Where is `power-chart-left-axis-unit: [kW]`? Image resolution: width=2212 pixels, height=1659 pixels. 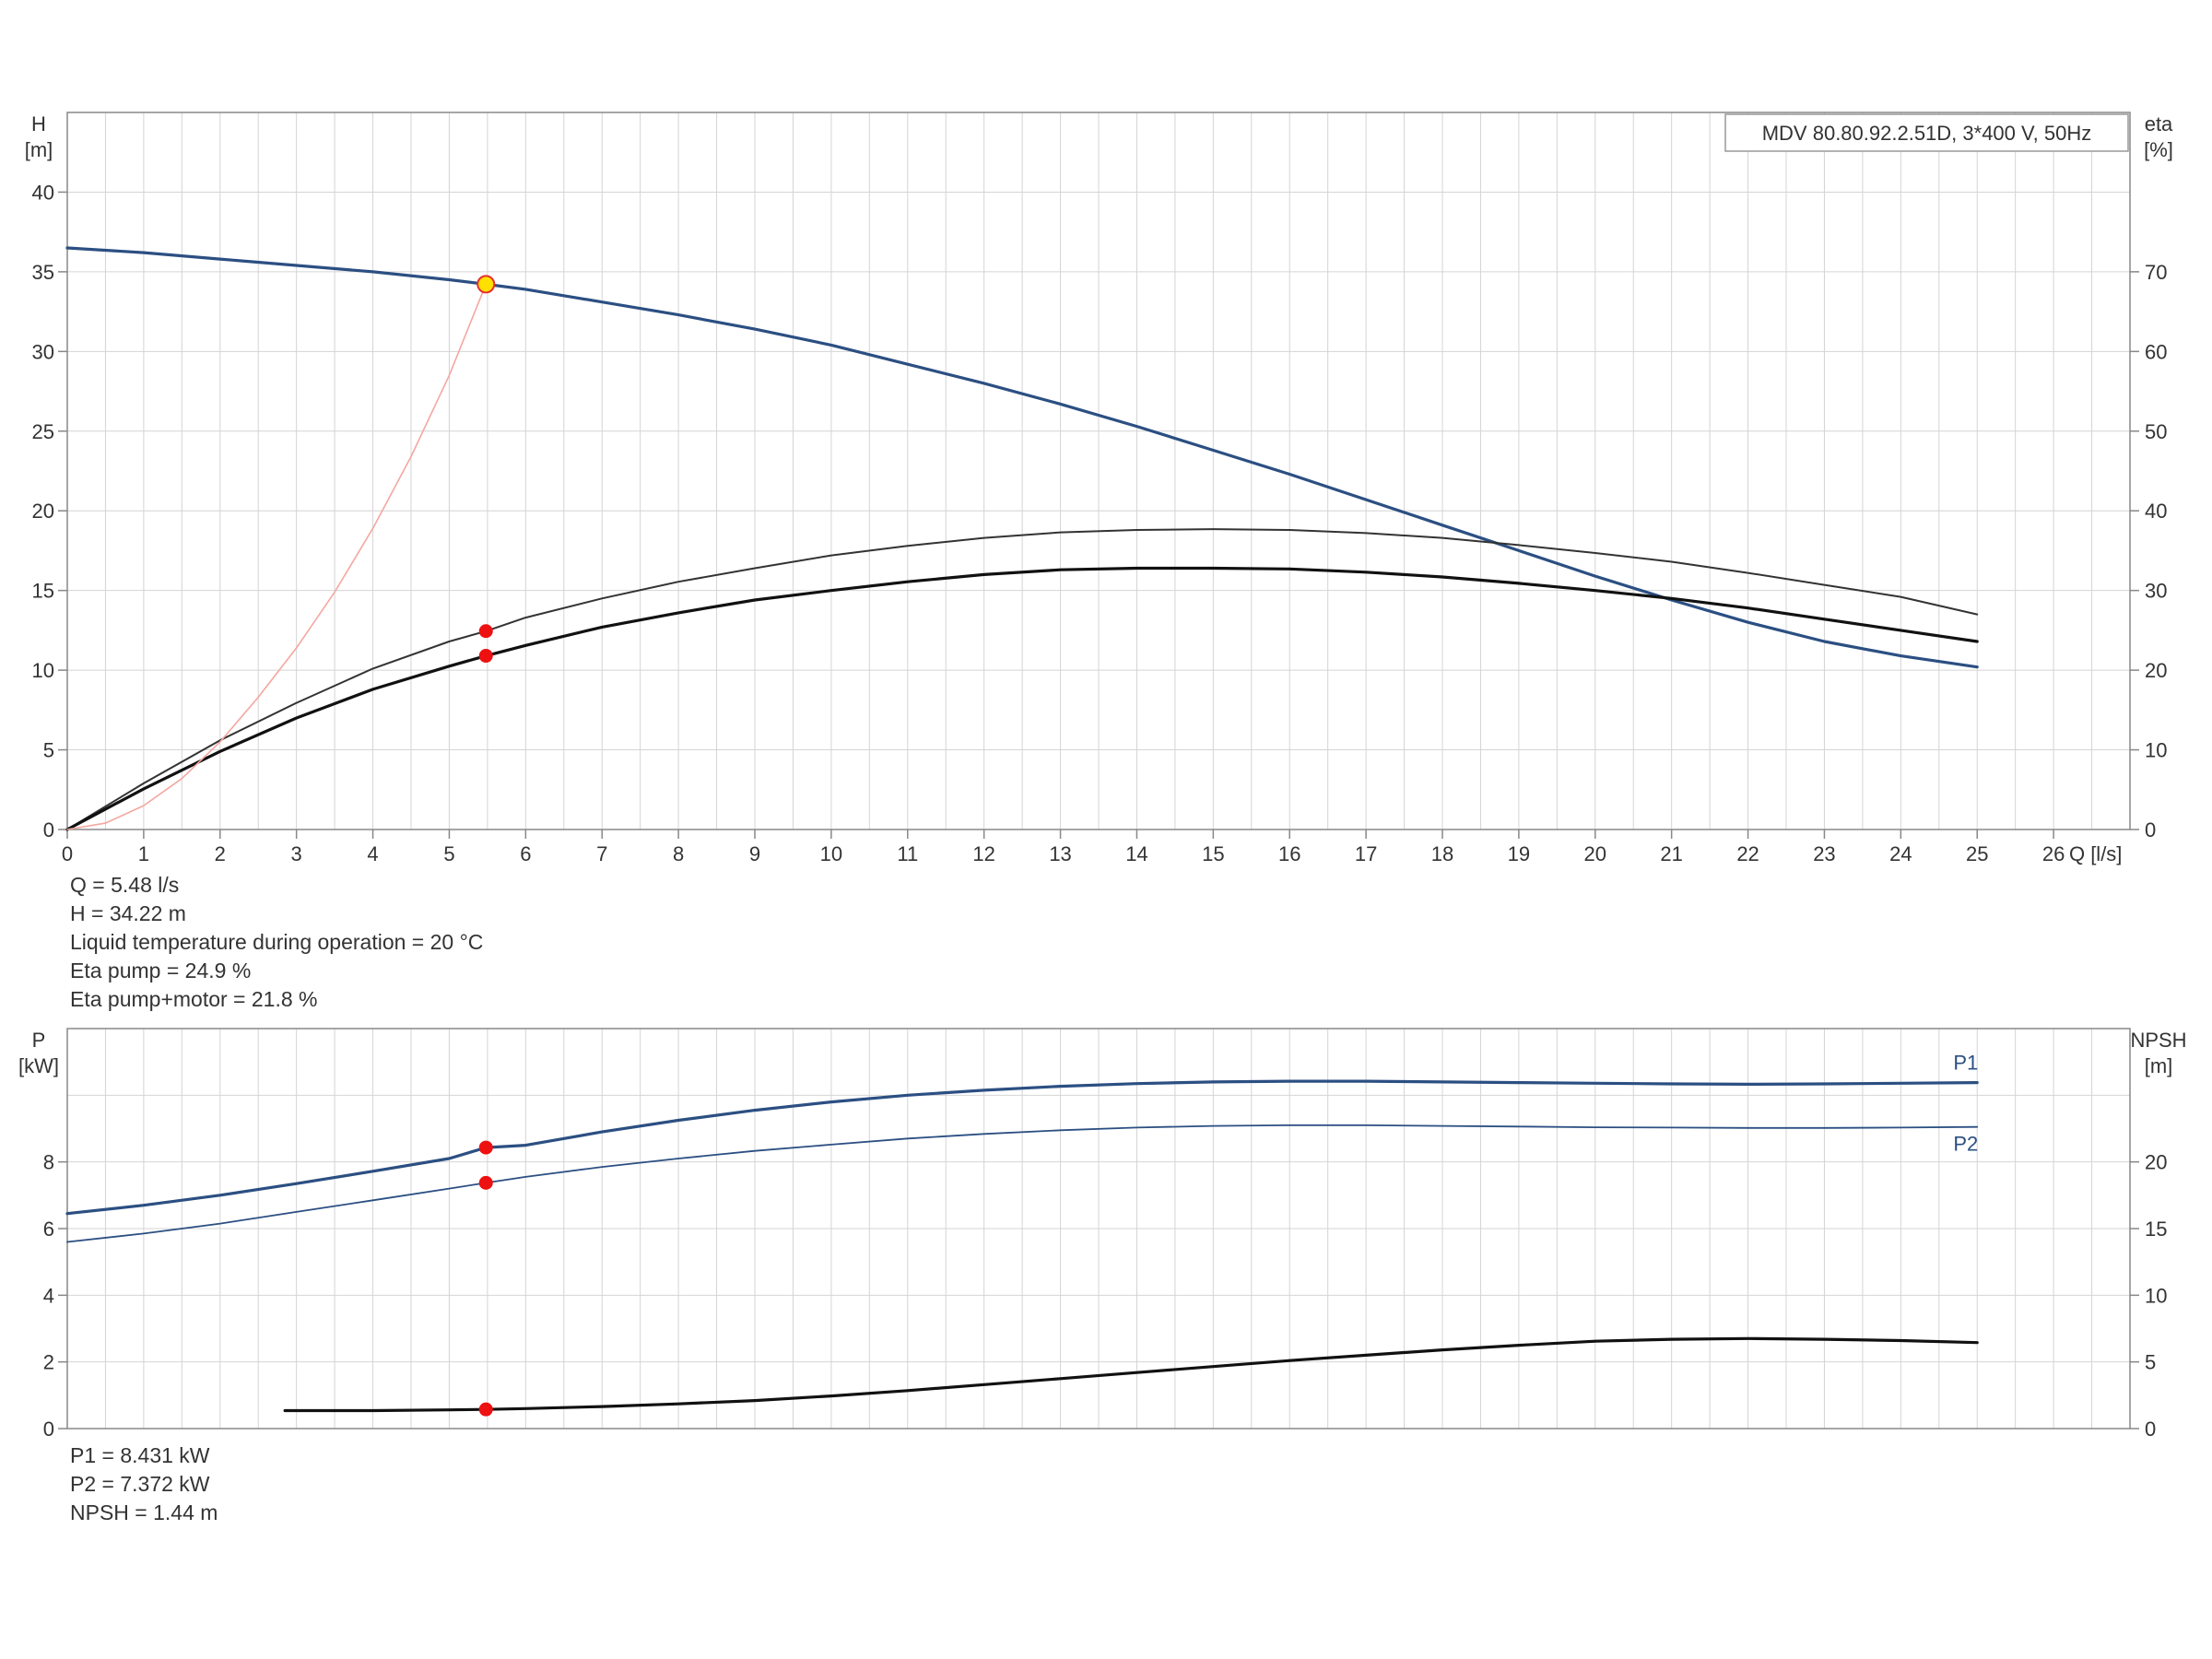 power-chart-left-axis-unit: [kW] is located at coordinates (38, 1065).